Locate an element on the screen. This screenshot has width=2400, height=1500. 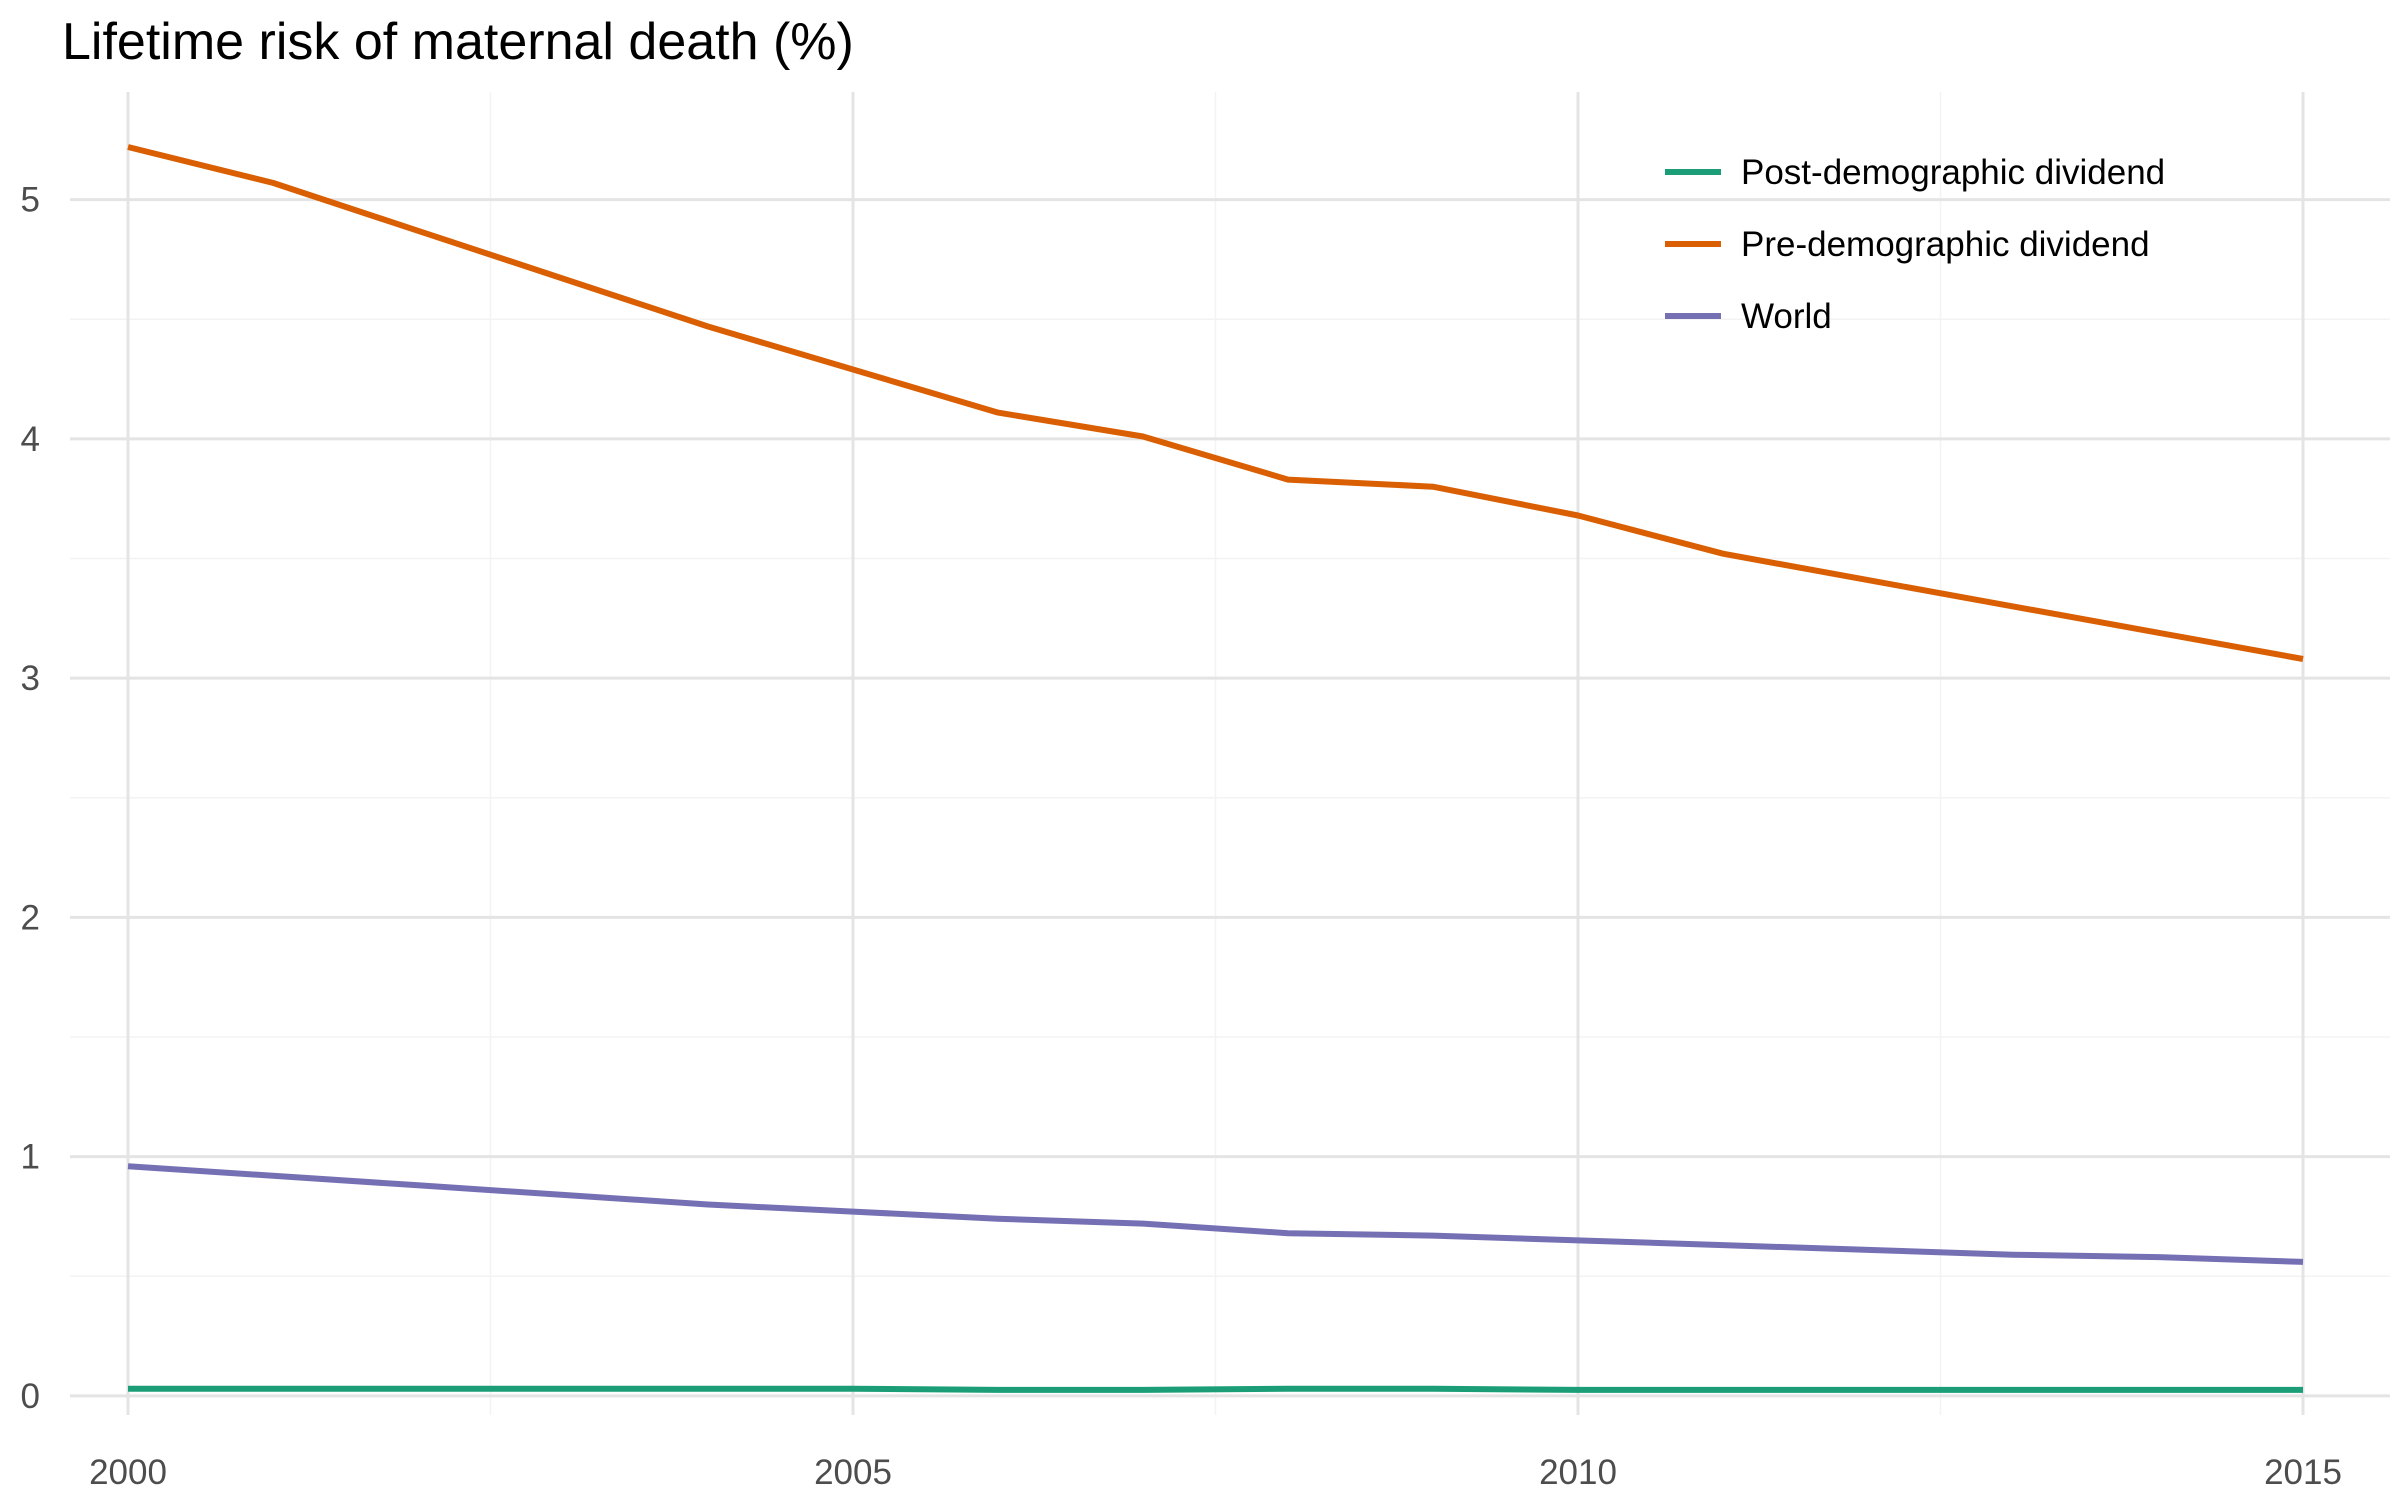
x-tick-label: 2010 is located at coordinates (1578, 1472).